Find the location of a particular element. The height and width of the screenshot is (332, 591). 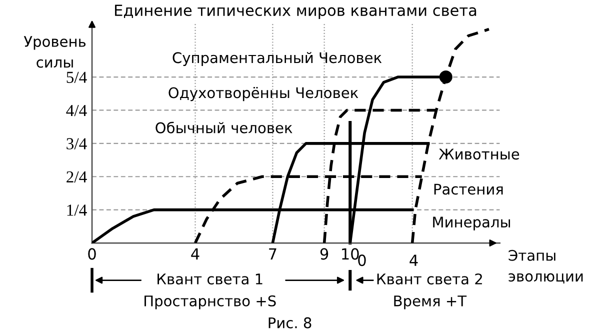

text: Квант света 1 is located at coordinates (210, 279).